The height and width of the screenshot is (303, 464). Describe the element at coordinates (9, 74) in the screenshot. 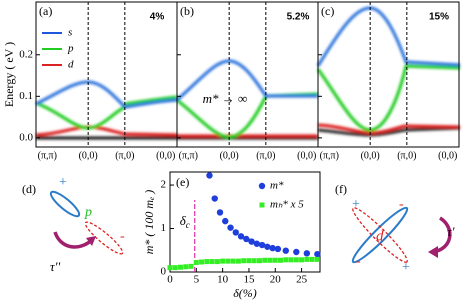

I see `y-axis-label: Energy ( eV )` at that location.